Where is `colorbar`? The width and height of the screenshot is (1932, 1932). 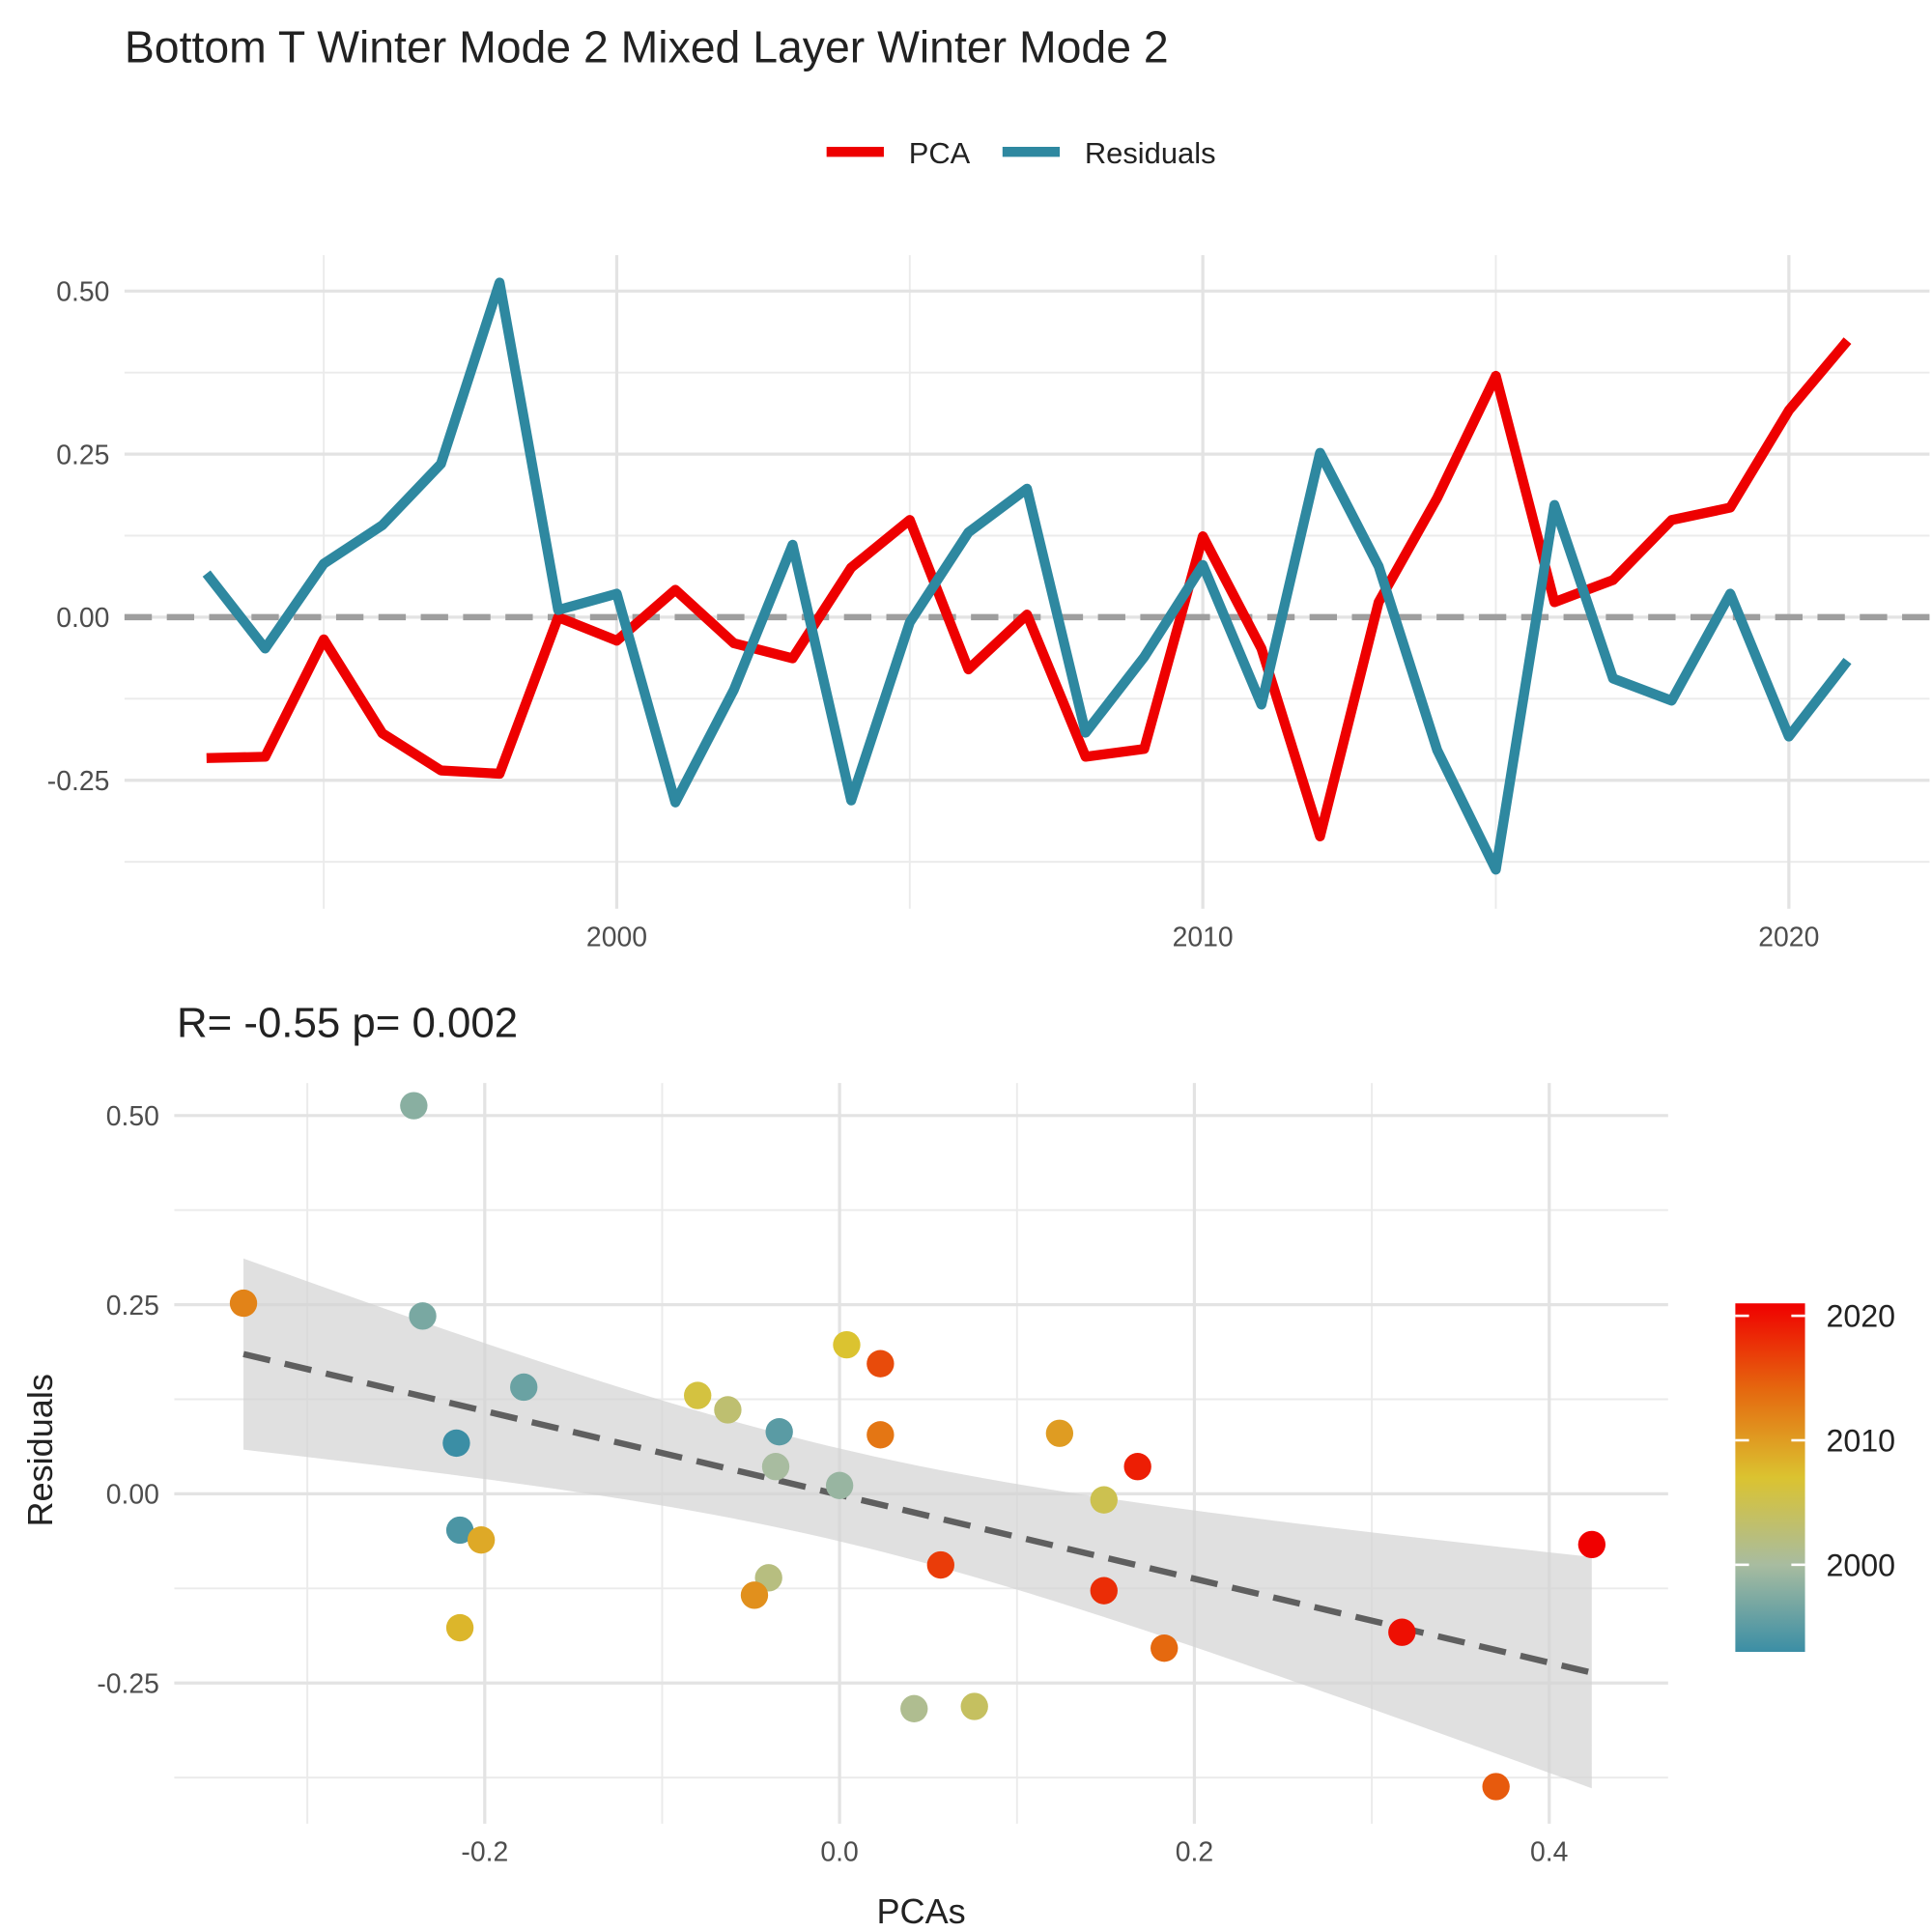 colorbar is located at coordinates (1770, 1478).